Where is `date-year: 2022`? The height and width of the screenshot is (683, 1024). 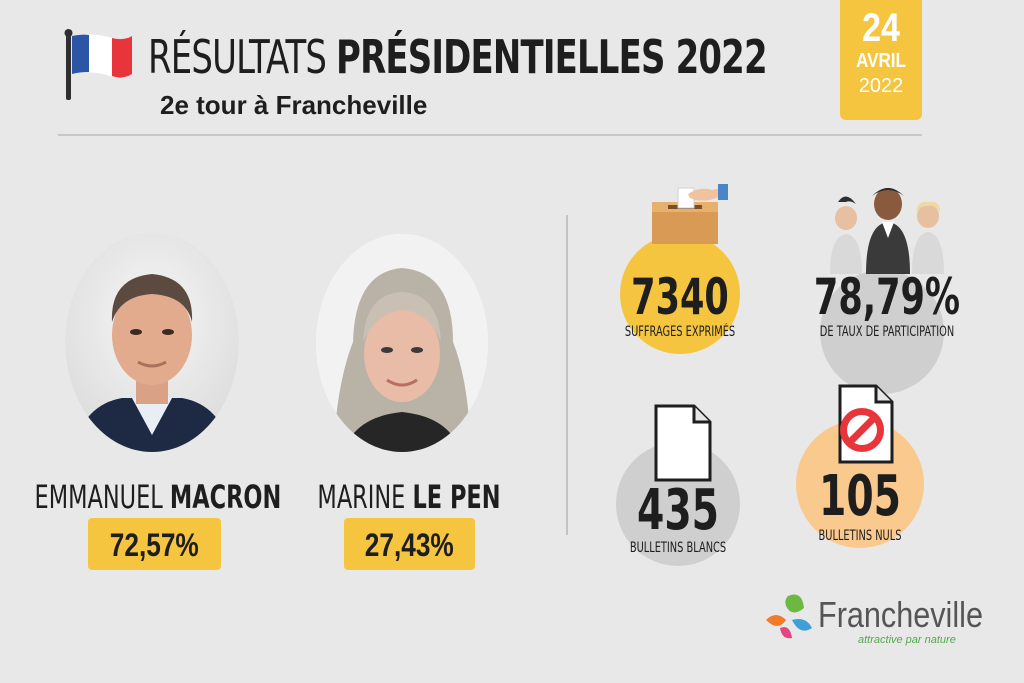 date-year: 2022 is located at coordinates (881, 86).